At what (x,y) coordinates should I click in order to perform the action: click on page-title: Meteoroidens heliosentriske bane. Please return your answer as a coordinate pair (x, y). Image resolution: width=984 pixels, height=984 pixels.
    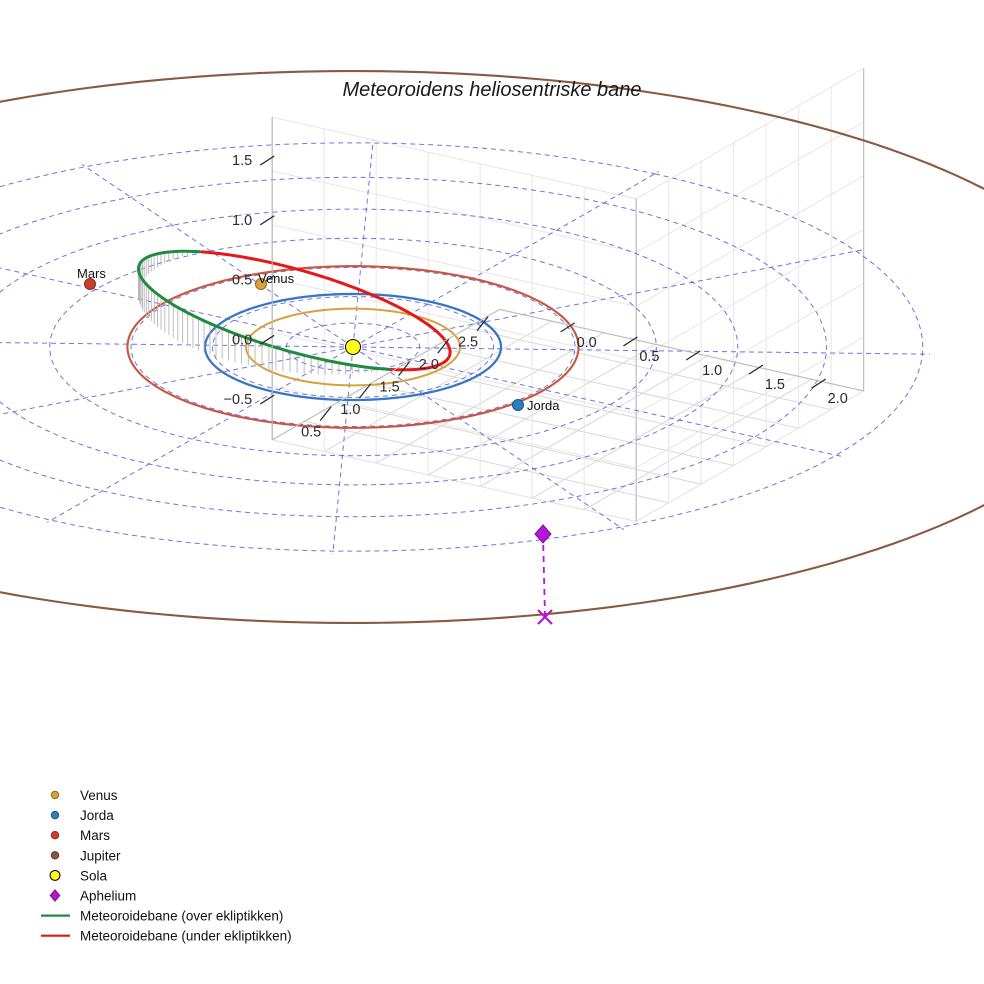
    Looking at the image, I should click on (491, 90).